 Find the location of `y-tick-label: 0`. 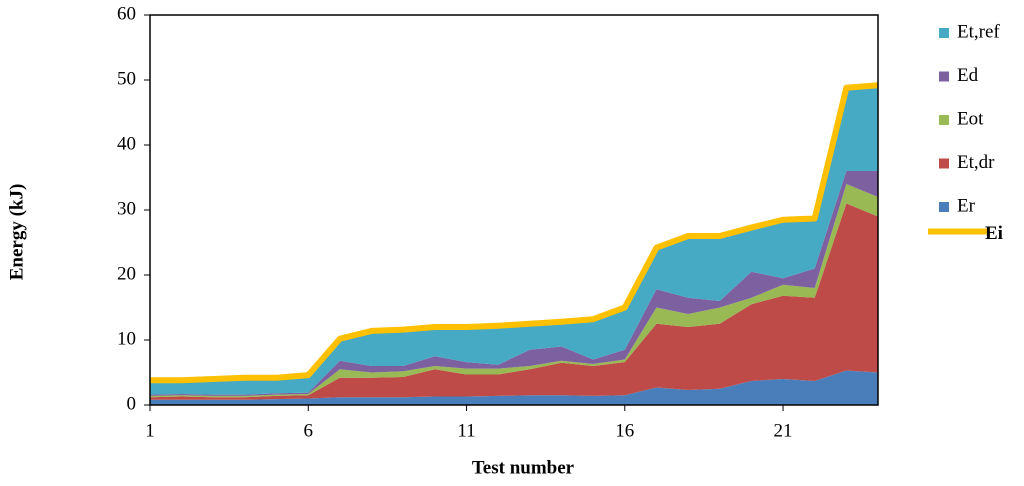

y-tick-label: 0 is located at coordinates (132, 403).